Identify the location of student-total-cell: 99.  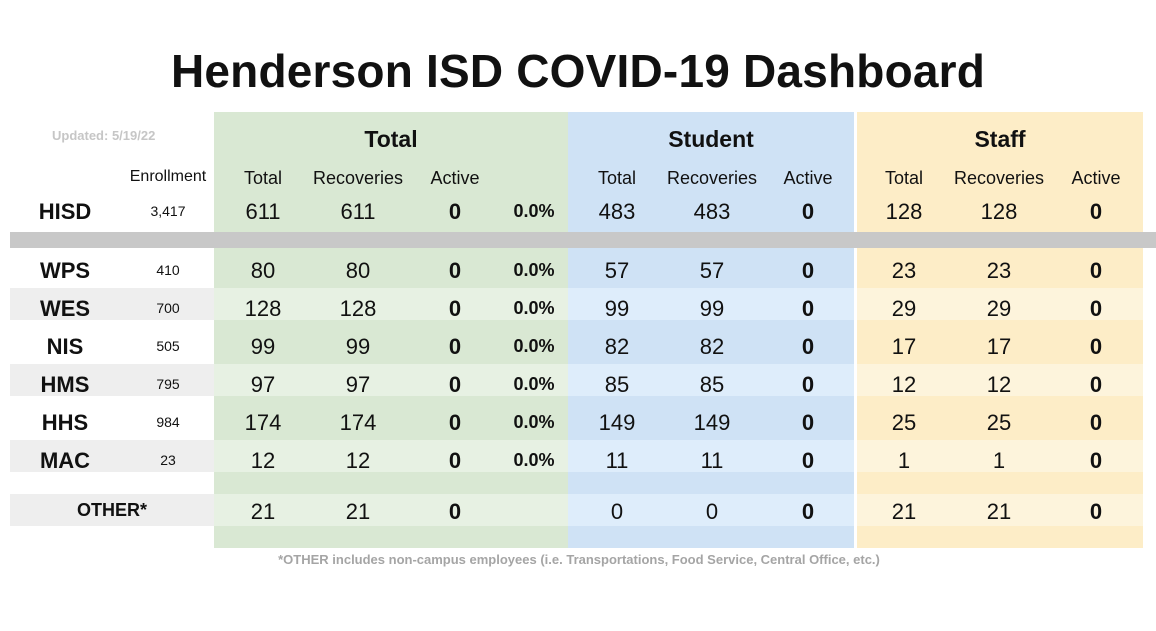
(617, 308).